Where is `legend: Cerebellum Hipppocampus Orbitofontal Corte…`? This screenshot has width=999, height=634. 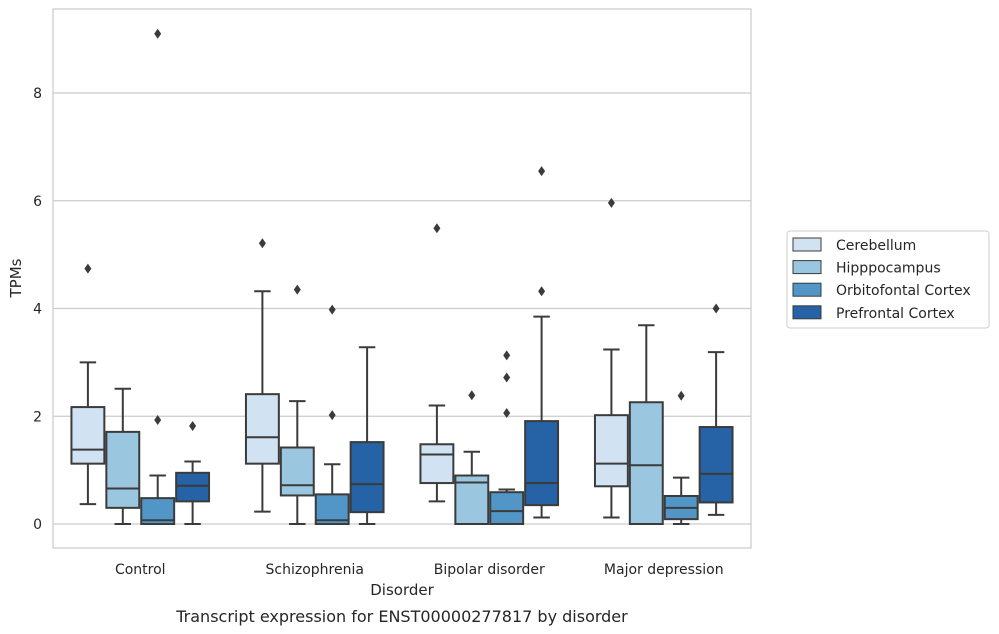 legend: Cerebellum Hipppocampus Orbitofontal Corte… is located at coordinates (888, 279).